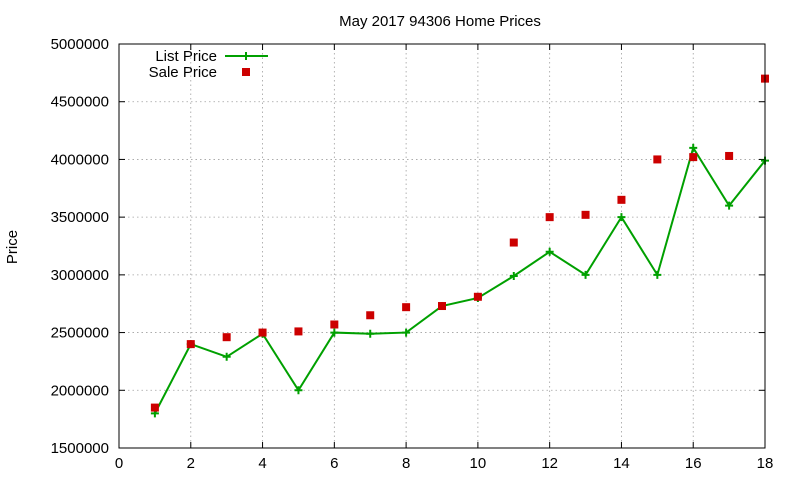 The image size is (800, 480). What do you see at coordinates (80, 448) in the screenshot?
I see `y-tick-label: 1500000` at bounding box center [80, 448].